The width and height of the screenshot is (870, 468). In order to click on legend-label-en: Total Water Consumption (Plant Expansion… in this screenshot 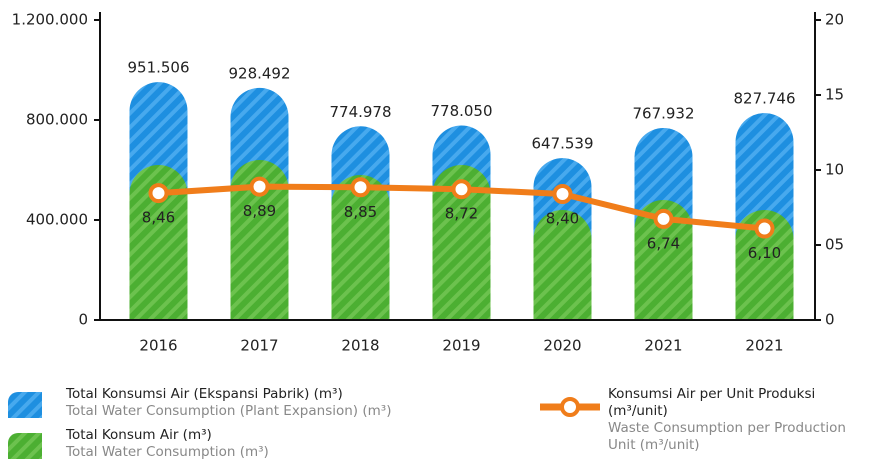, I will do `click(229, 411)`.